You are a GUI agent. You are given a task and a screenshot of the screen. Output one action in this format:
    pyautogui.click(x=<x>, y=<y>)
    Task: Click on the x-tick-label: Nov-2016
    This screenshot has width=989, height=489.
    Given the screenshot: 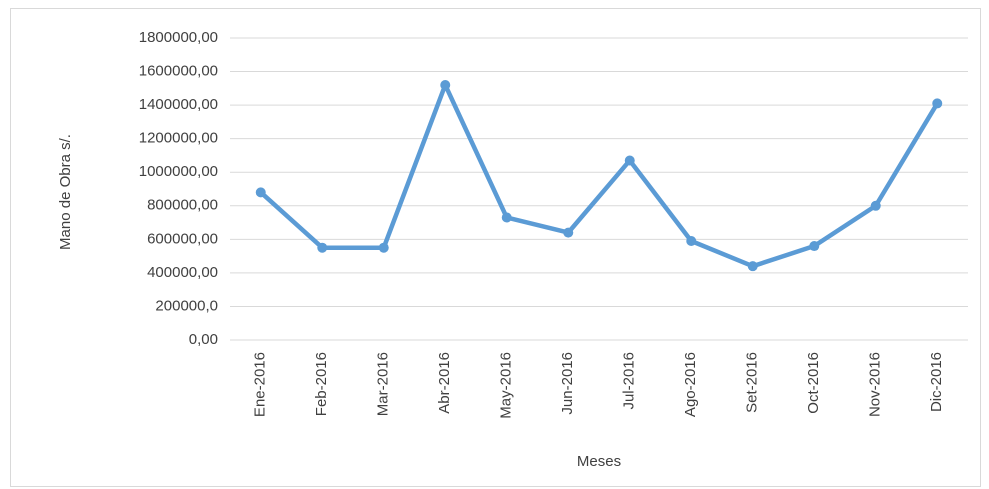 What is the action you would take?
    pyautogui.click(x=875, y=384)
    